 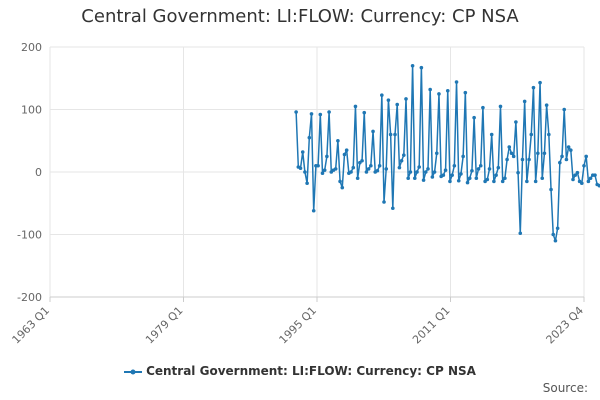 I want to click on y-tick-label: -200, so click(x=29, y=297).